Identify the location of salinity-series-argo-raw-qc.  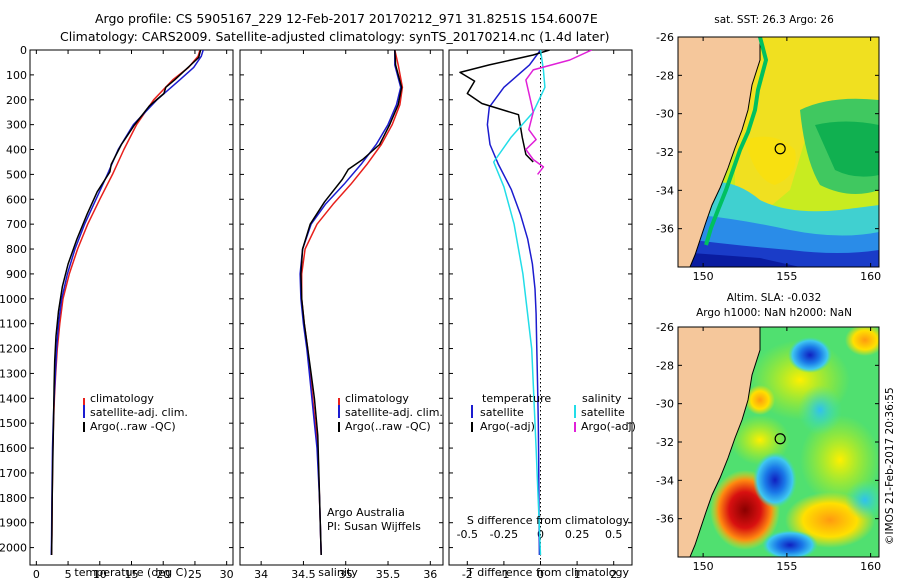
(351, 303).